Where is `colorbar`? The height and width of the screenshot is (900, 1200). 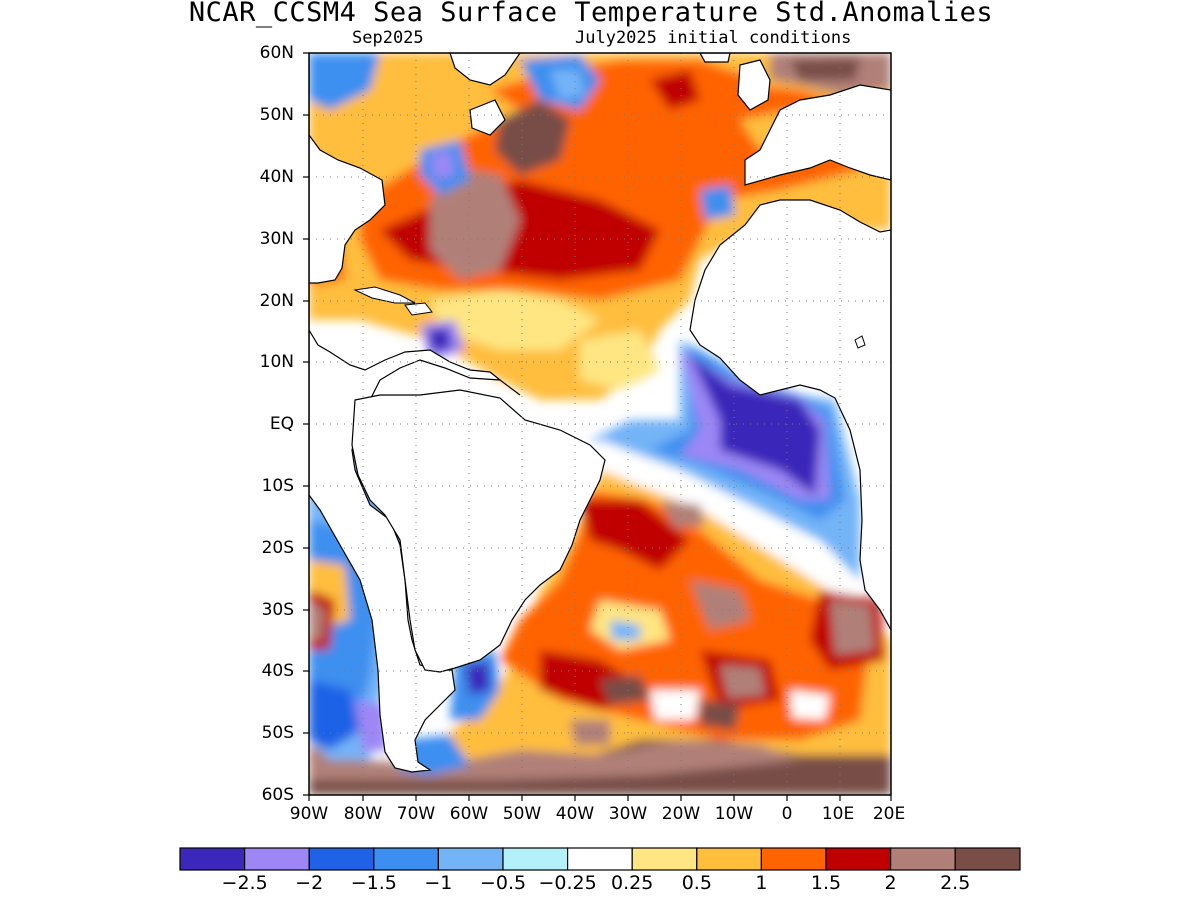
colorbar is located at coordinates (600, 859).